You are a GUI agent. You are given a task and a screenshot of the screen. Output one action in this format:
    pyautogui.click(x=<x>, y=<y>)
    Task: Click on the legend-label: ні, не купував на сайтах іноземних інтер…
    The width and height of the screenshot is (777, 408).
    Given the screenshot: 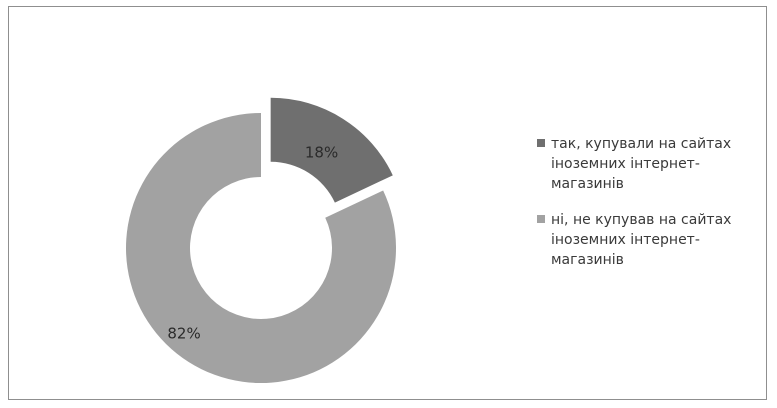 What is the action you would take?
    pyautogui.click(x=641, y=240)
    